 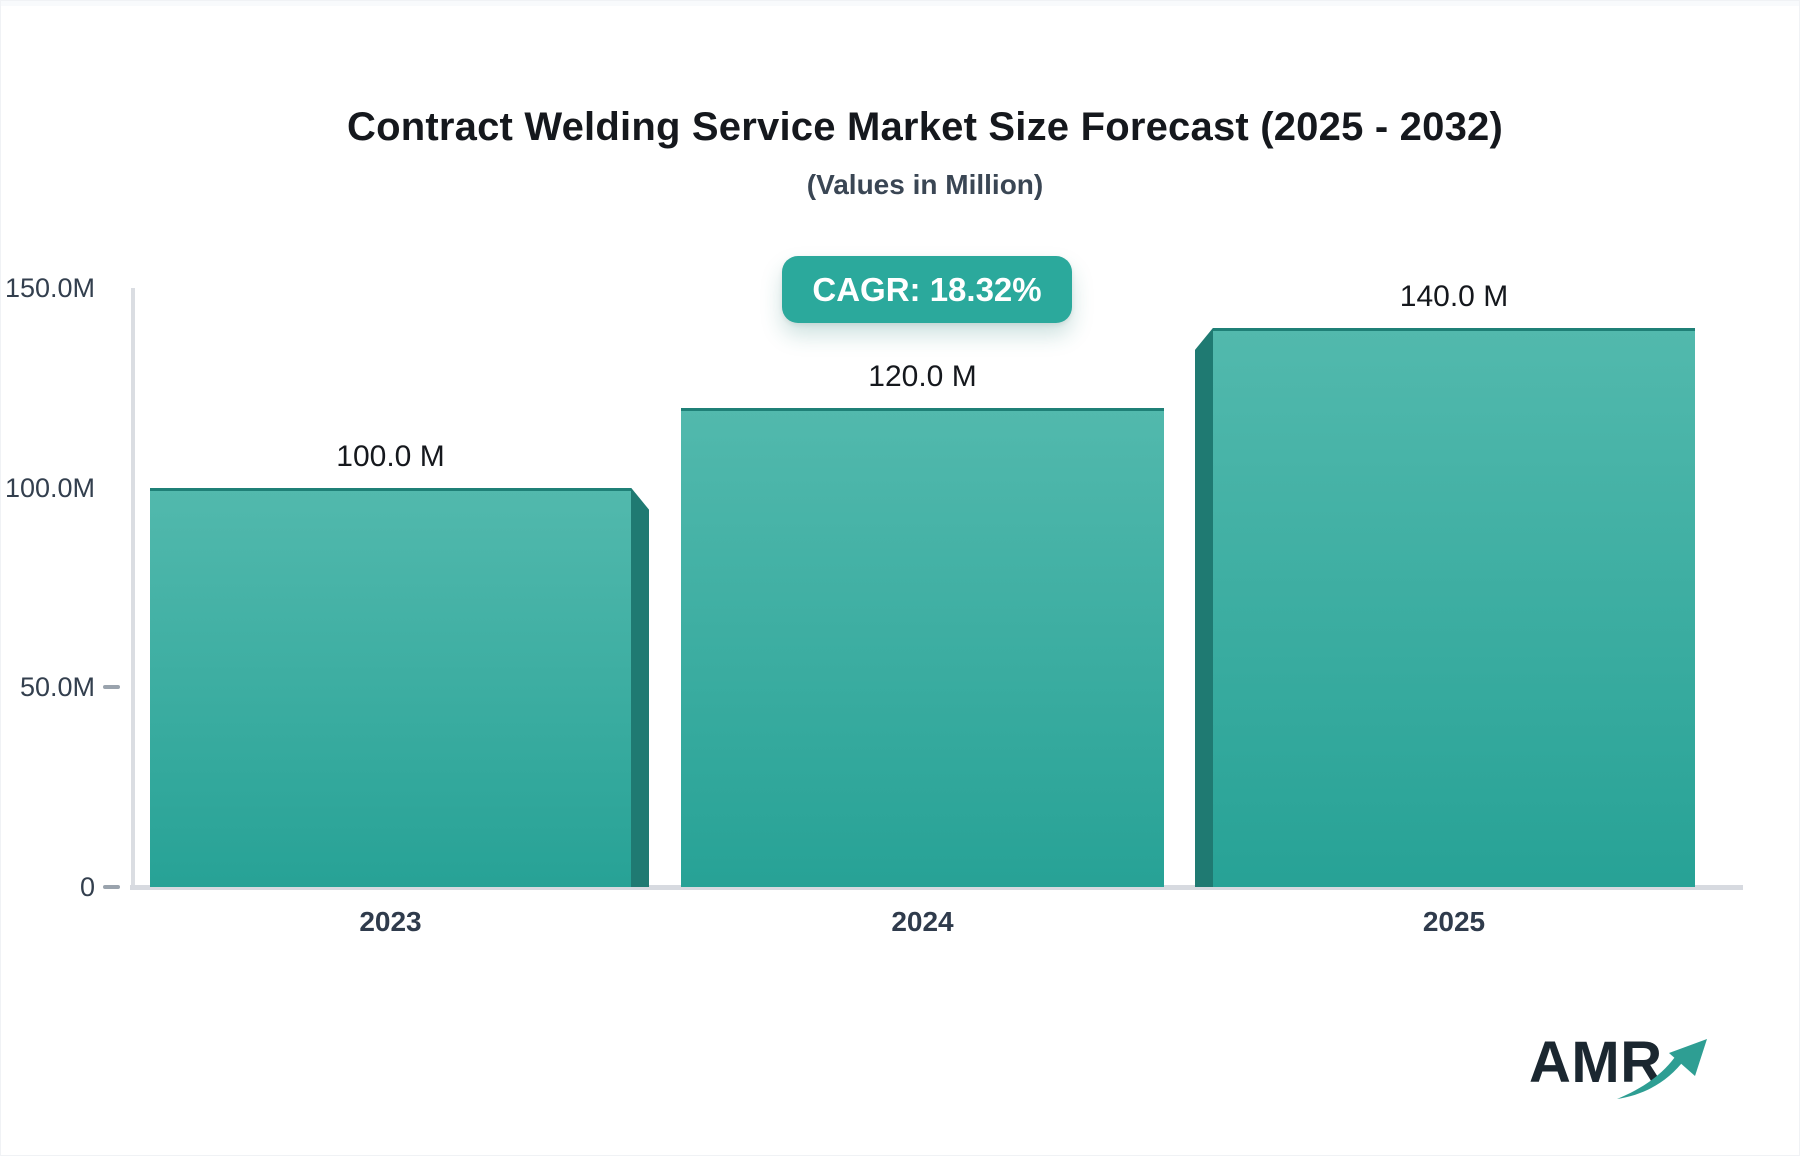 I want to click on y-axis-tick-label: 100.0M, so click(x=49, y=487).